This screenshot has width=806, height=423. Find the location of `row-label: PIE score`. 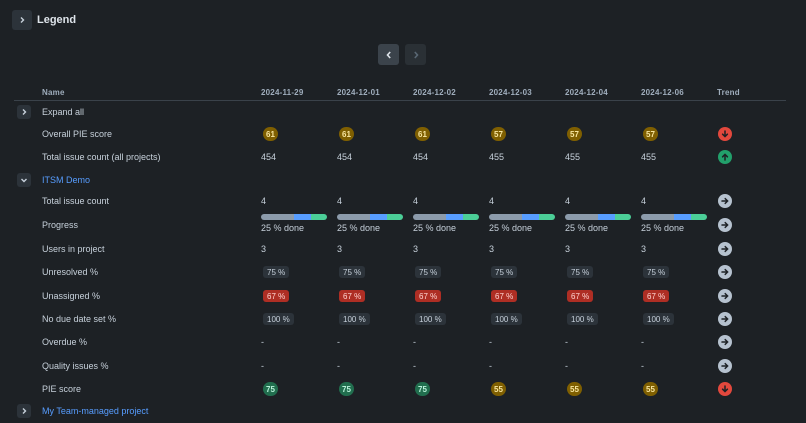

row-label: PIE score is located at coordinates (62, 389).